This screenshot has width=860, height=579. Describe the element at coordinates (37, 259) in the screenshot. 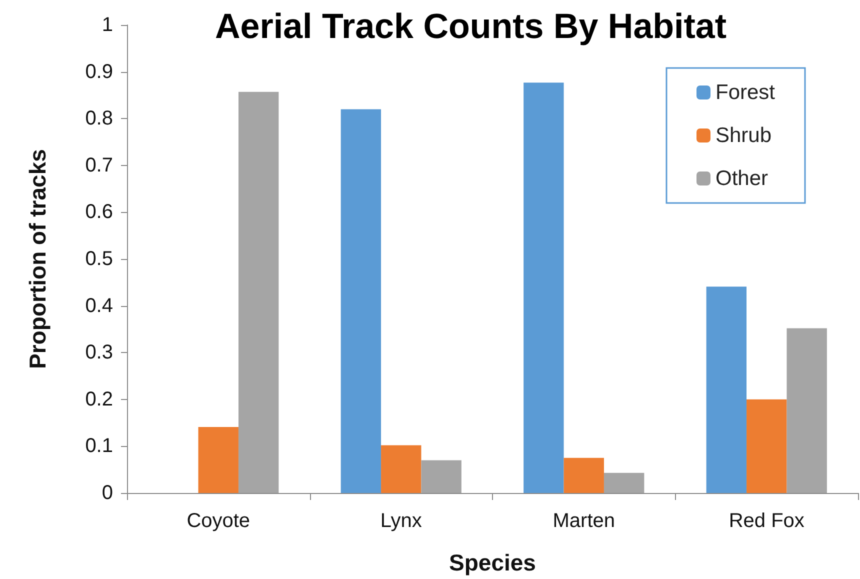

I see `y-axis-title: Proportion of tracks` at that location.